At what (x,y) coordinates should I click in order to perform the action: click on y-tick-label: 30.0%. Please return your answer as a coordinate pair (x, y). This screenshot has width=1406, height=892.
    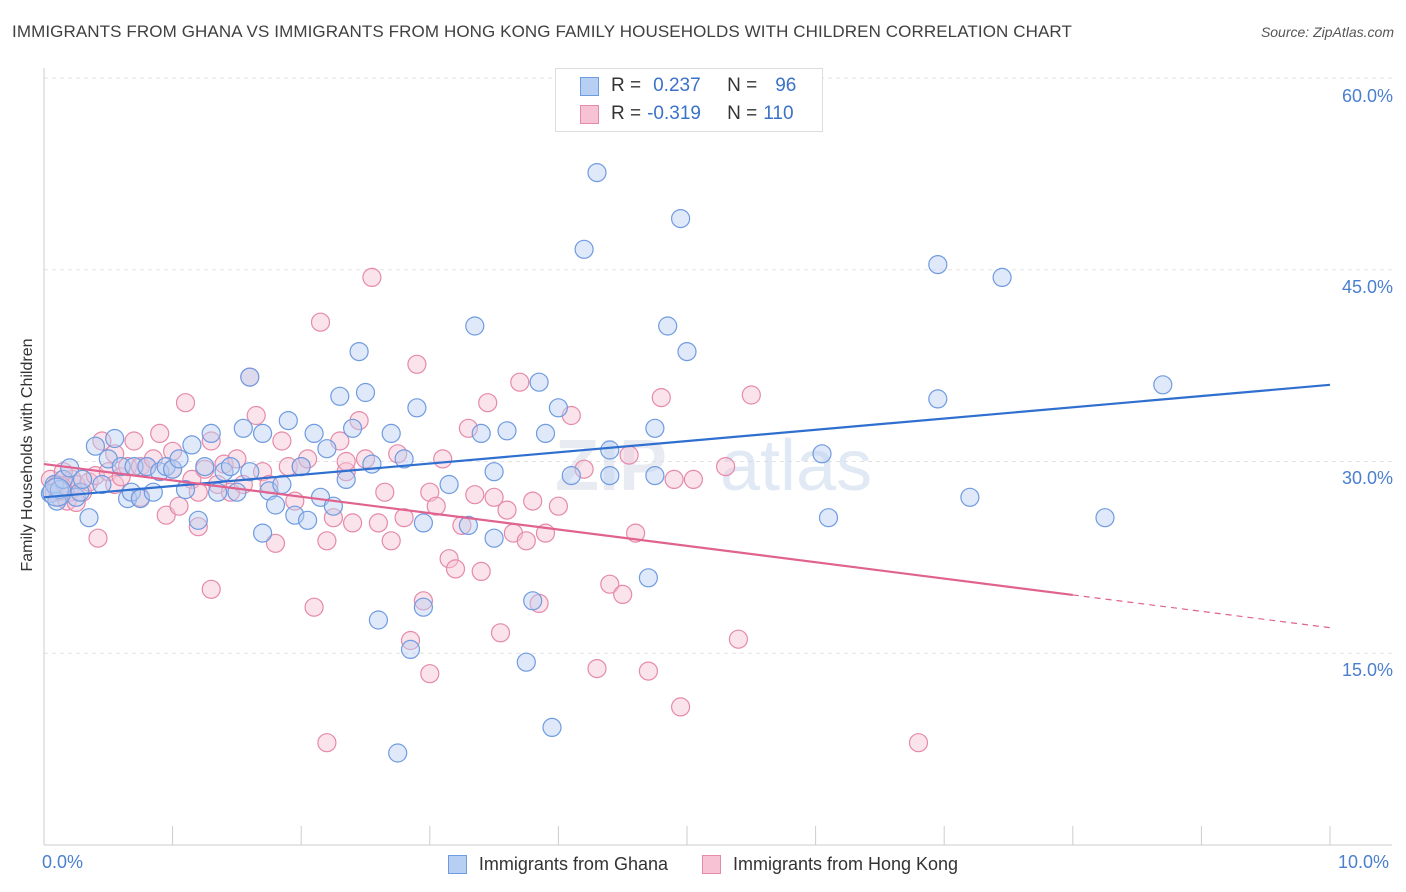
    Looking at the image, I should click on (1367, 478).